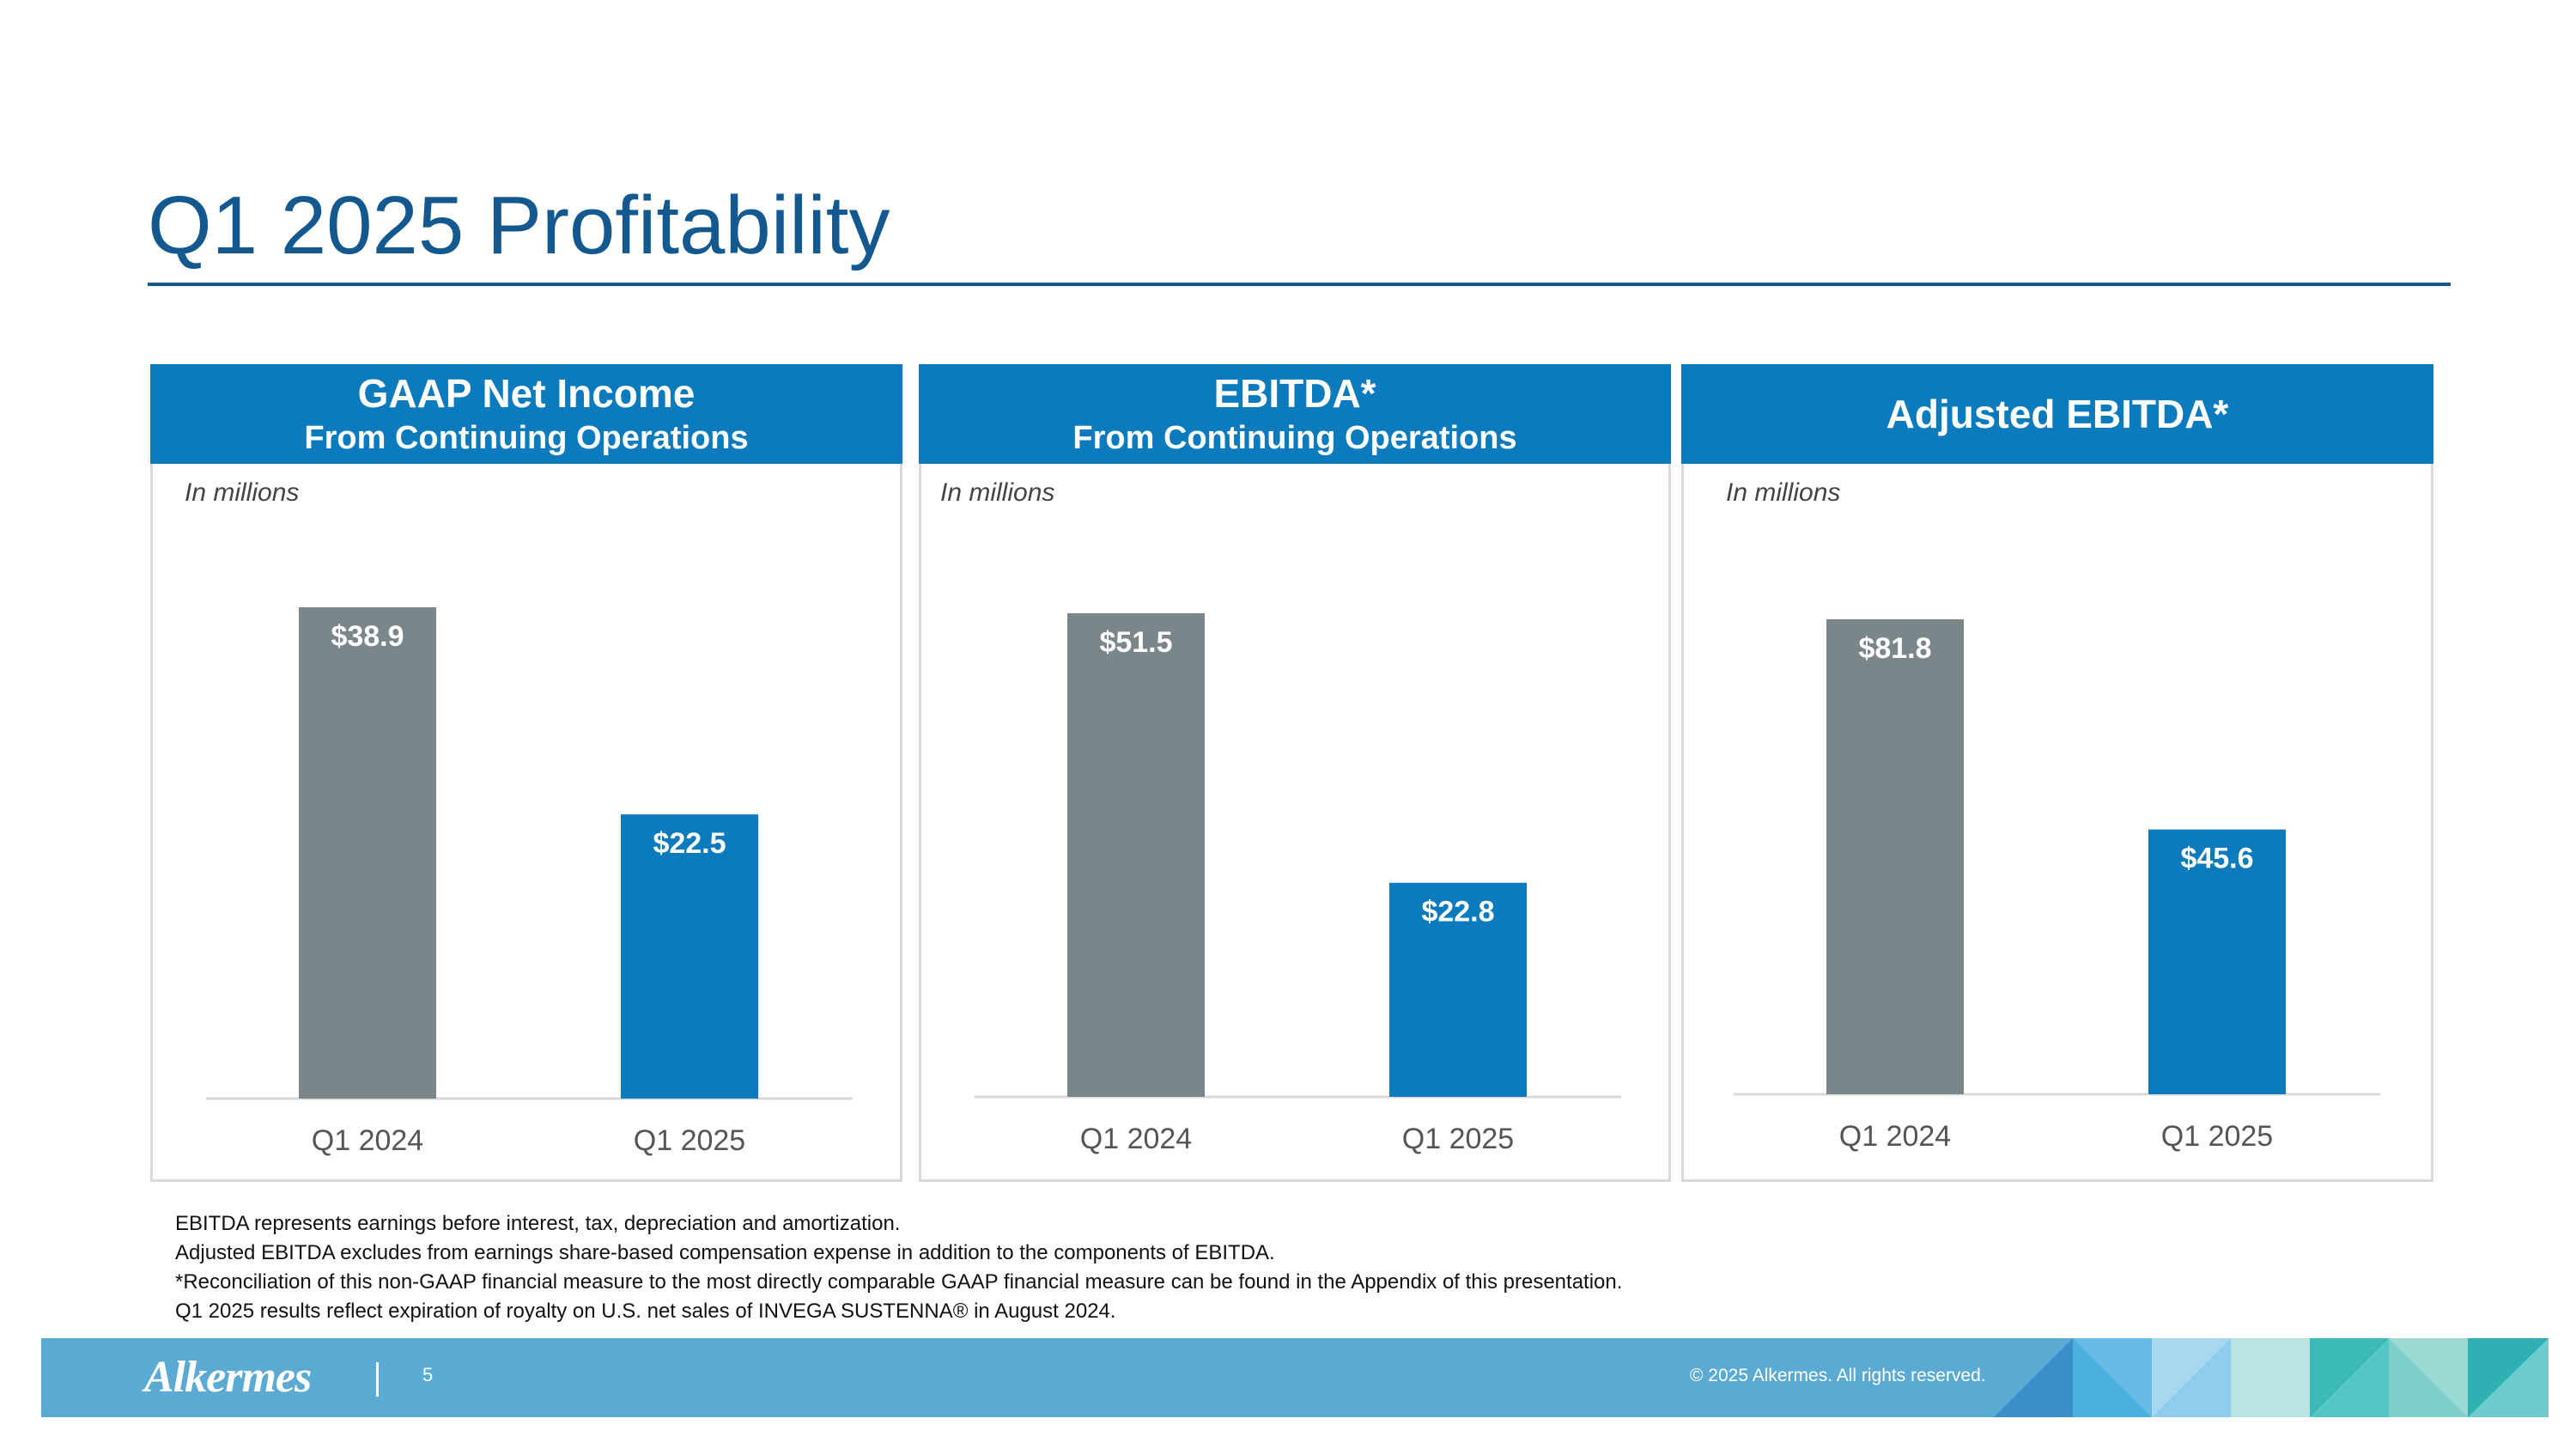 The height and width of the screenshot is (1449, 2576). Describe the element at coordinates (367, 636) in the screenshot. I see `data-label: $38.9` at that location.